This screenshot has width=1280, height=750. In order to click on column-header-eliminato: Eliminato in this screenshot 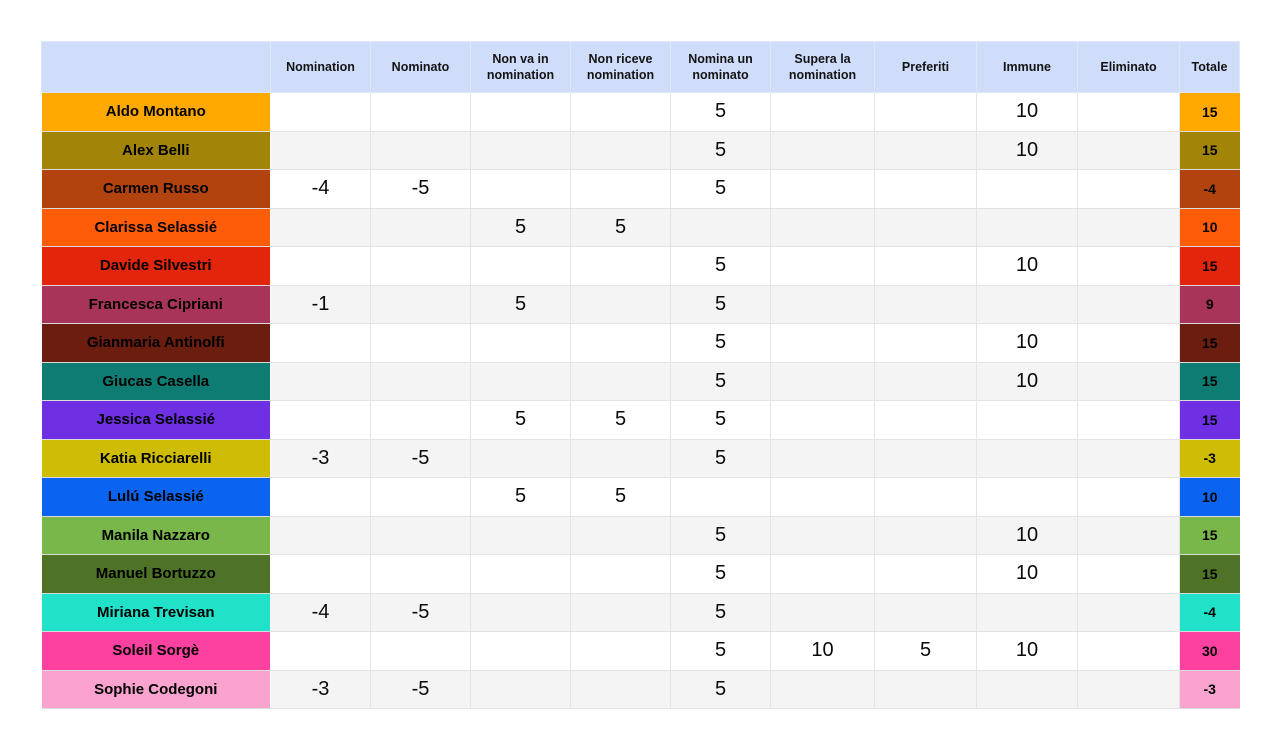, I will do `click(1128, 67)`.